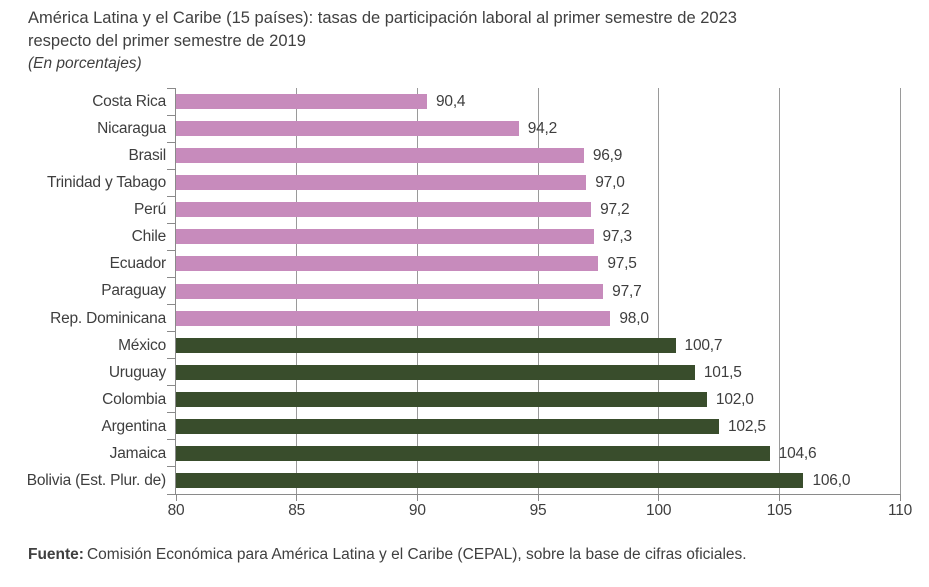 The height and width of the screenshot is (587, 929). I want to click on title-line-2: respecto del primer semestre de 2019, so click(167, 41).